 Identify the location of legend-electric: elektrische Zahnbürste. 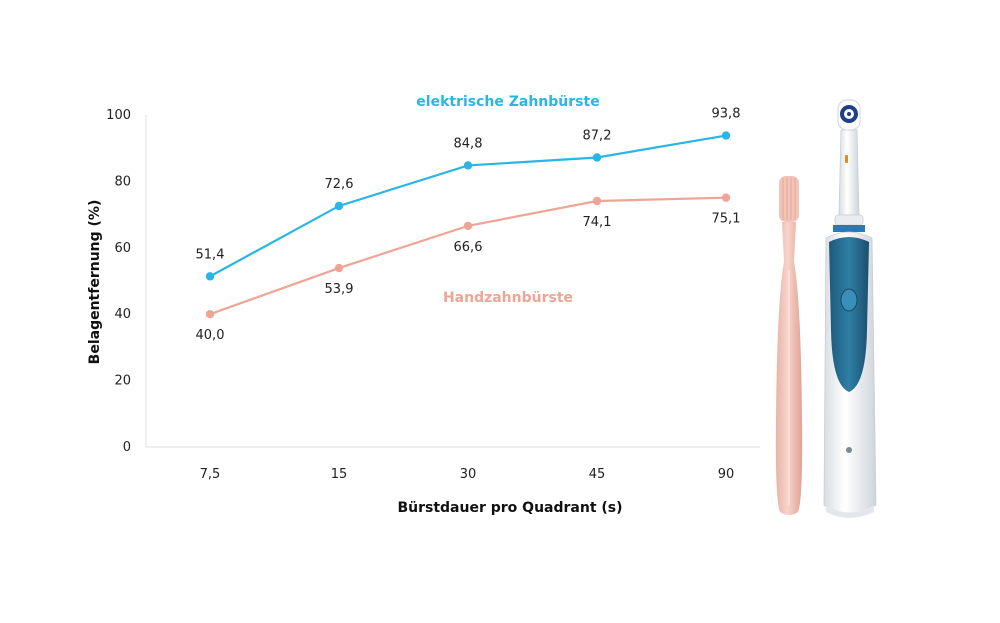
(507, 102).